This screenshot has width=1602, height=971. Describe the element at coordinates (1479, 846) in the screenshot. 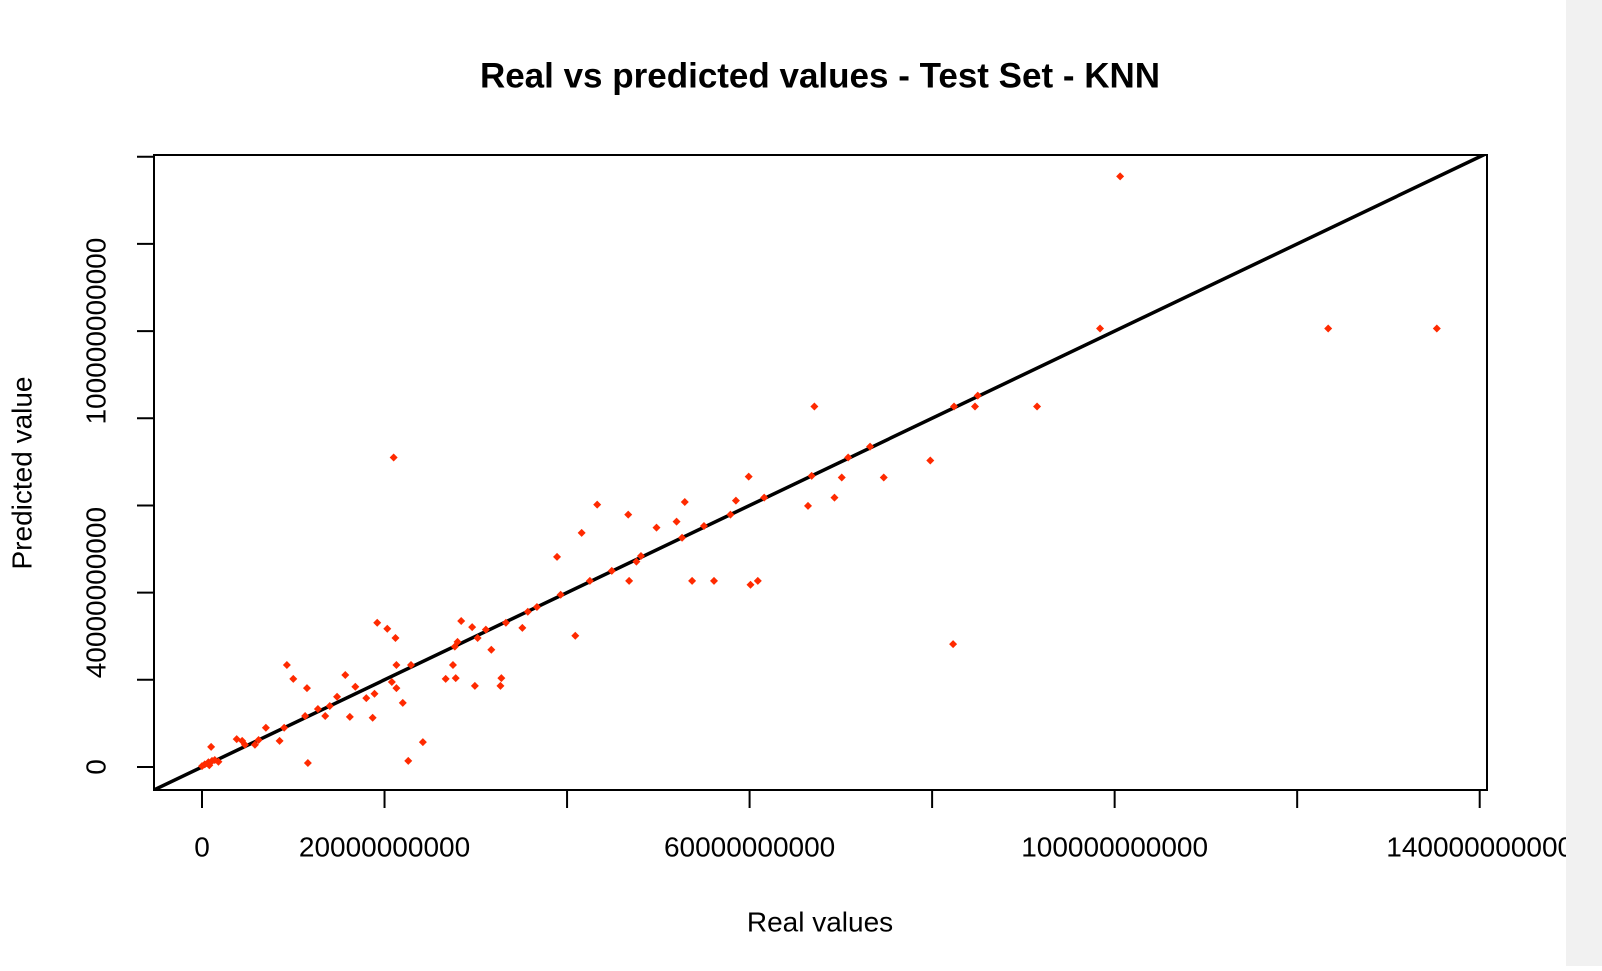

I see `x-tick-label: 140000000000` at that location.